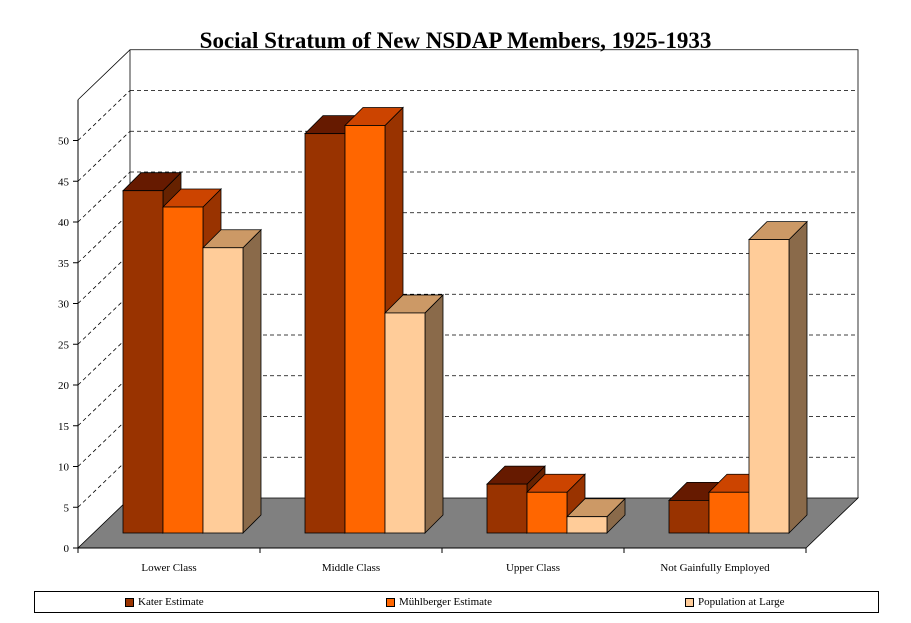  What do you see at coordinates (168, 568) in the screenshot?
I see `x-tick-label-0: Lower Class` at bounding box center [168, 568].